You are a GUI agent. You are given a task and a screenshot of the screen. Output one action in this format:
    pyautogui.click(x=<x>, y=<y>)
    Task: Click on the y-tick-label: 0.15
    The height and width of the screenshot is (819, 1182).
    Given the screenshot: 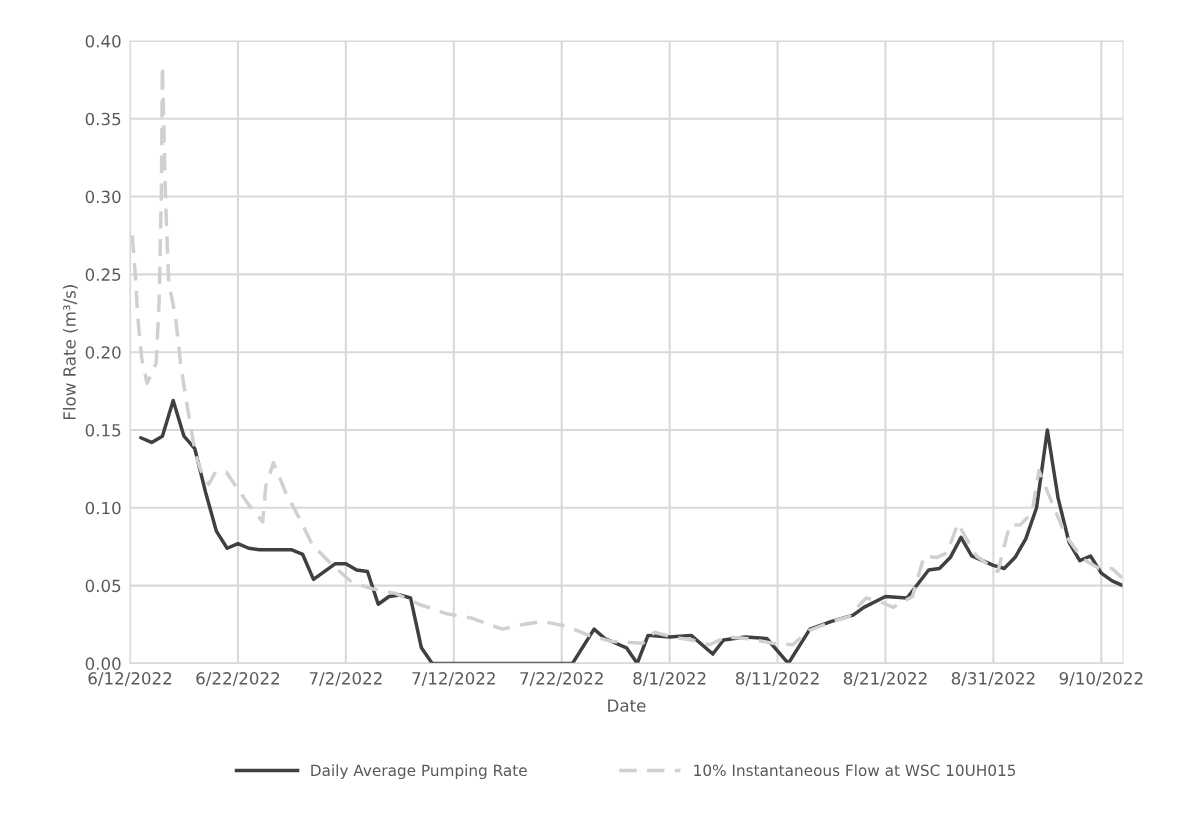 What is the action you would take?
    pyautogui.click(x=103, y=430)
    